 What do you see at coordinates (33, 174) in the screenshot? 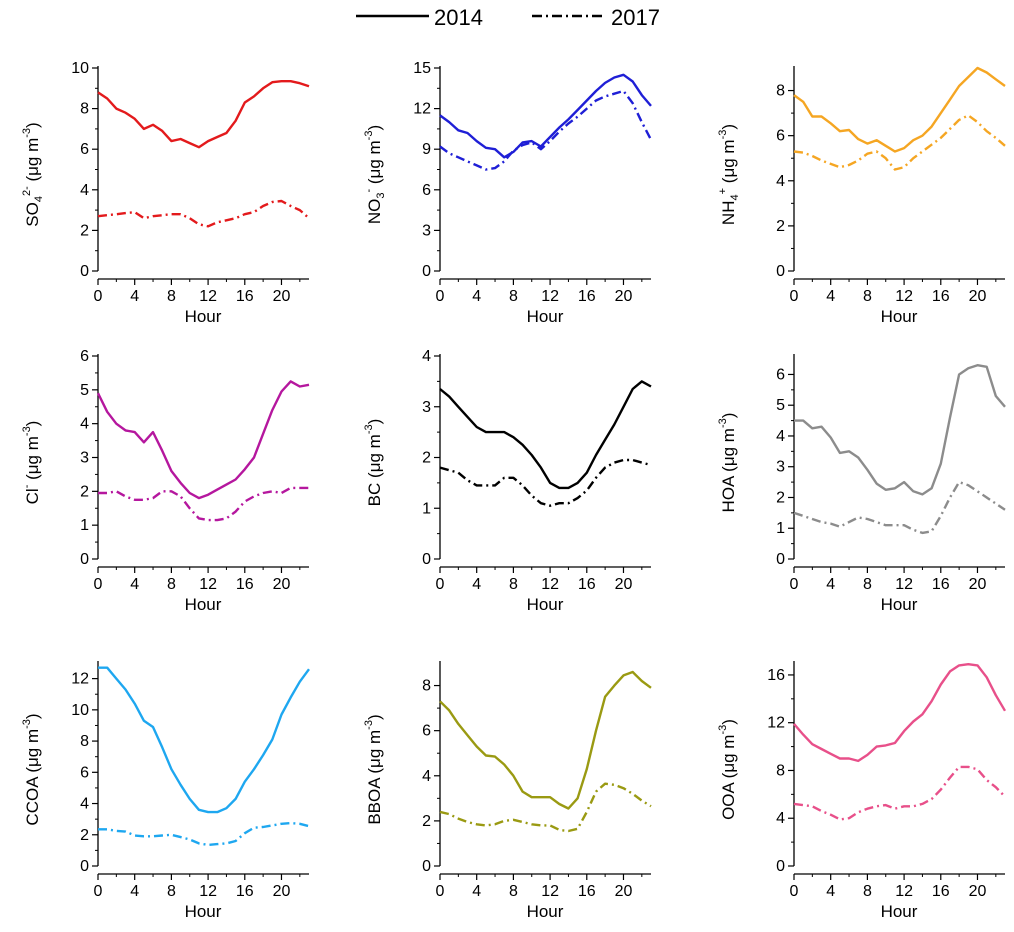
I see `y-axis-label: SO42- (μg m-3)` at bounding box center [33, 174].